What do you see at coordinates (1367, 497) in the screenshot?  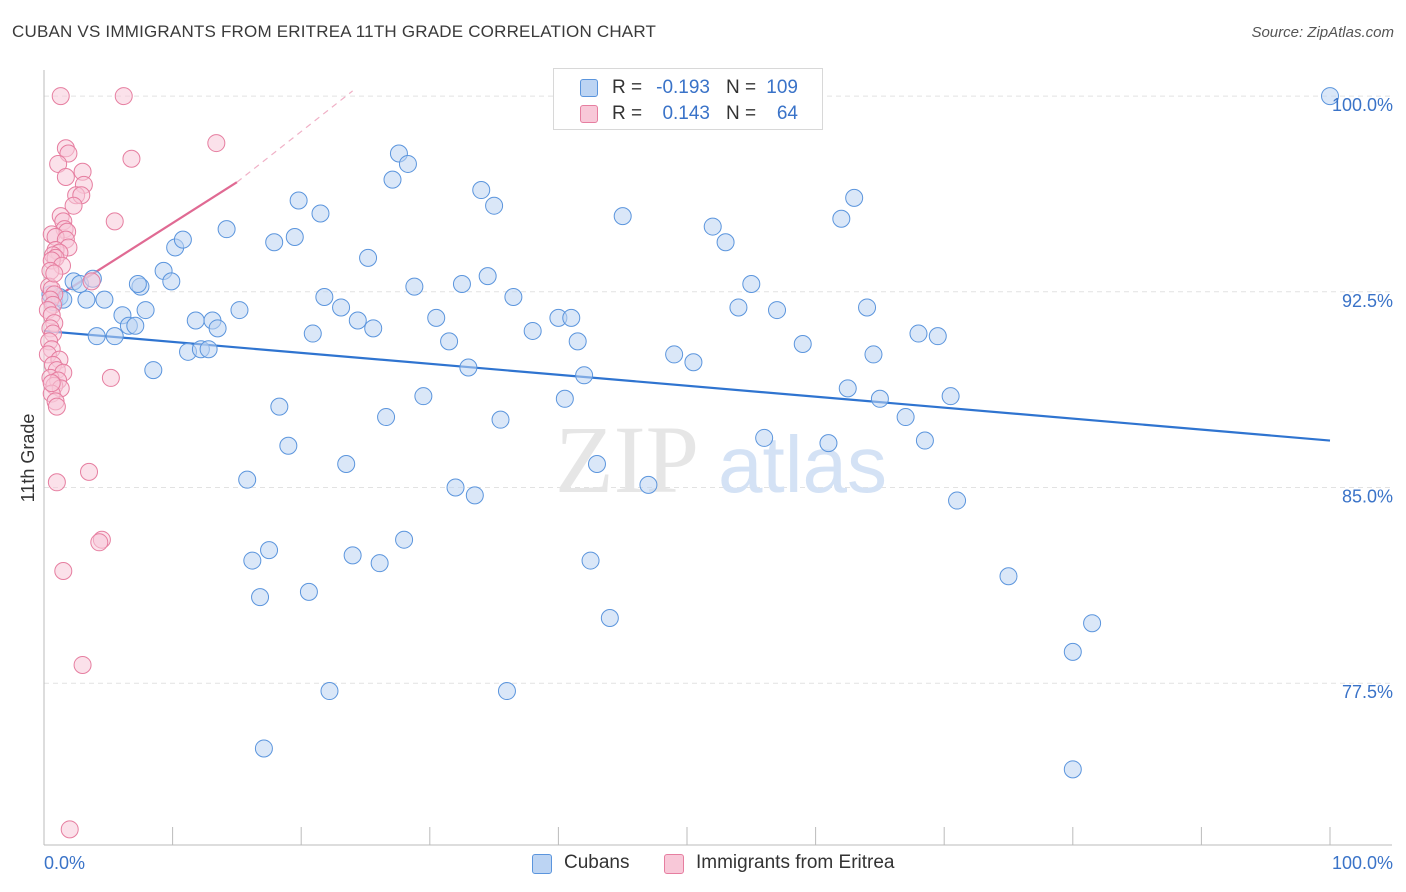 I see `y-tick-label: 85.0%` at bounding box center [1367, 497].